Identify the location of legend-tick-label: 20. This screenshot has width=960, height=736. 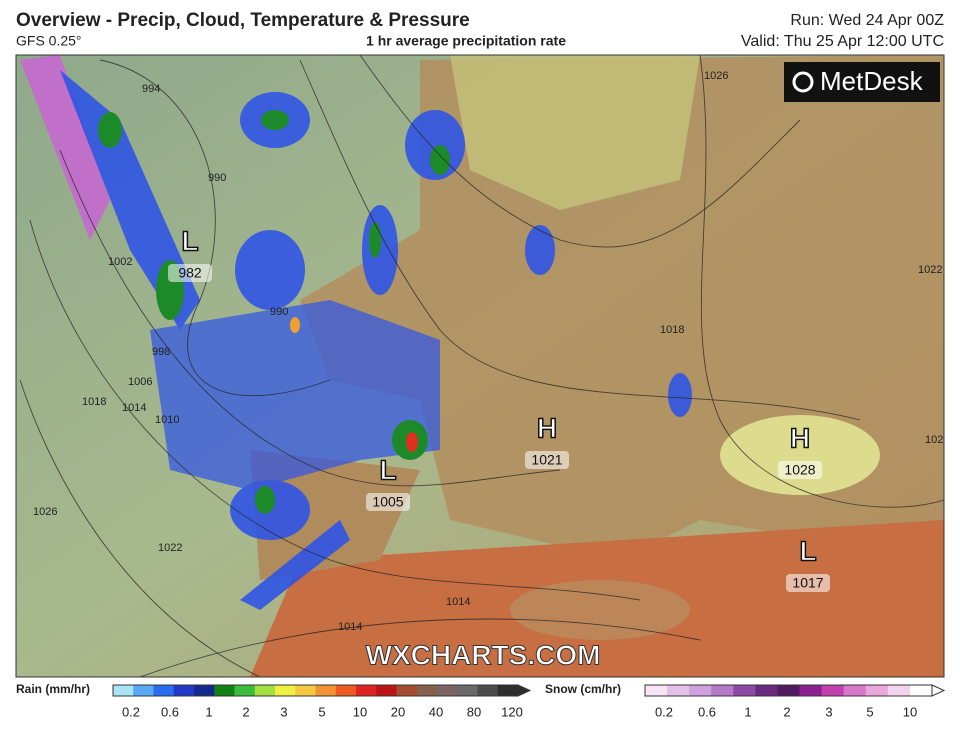
(398, 711).